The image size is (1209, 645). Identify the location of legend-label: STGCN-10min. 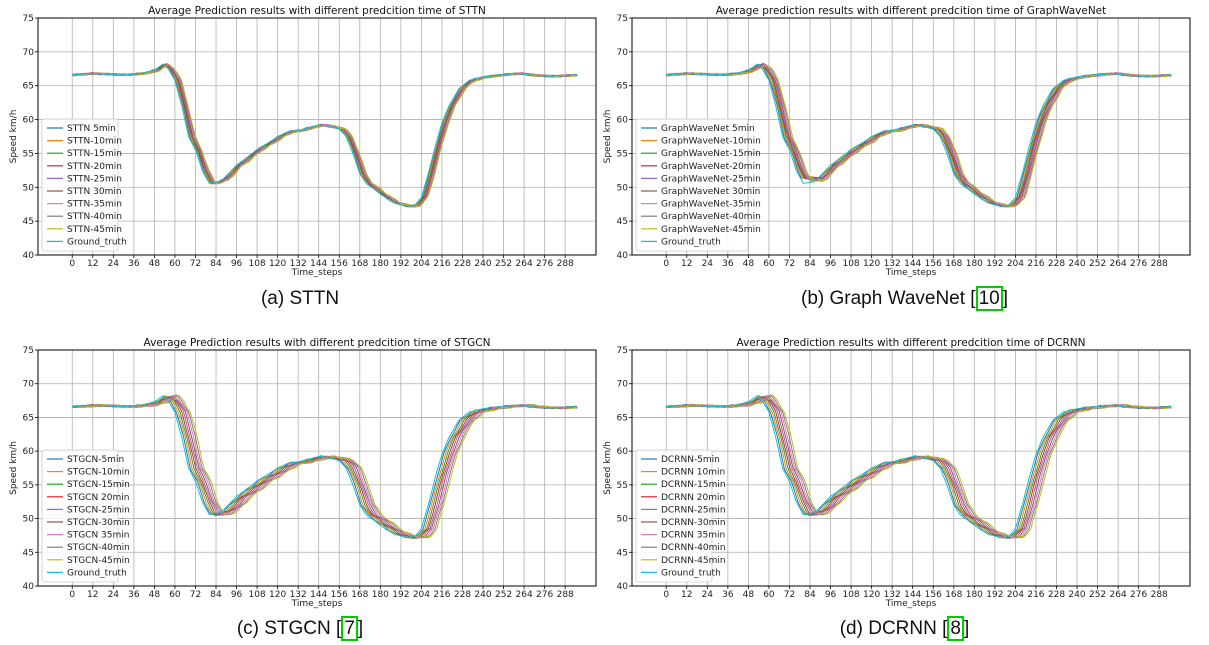
(98, 473).